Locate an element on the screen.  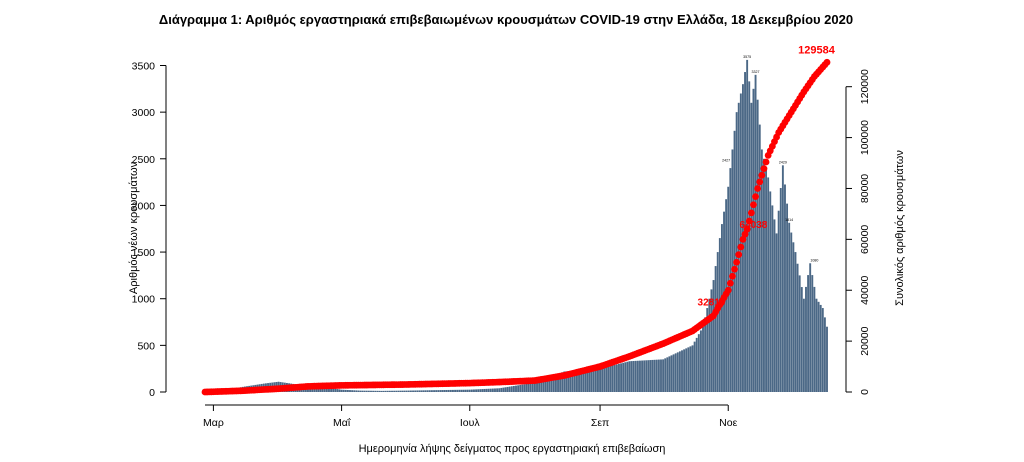
y-left-tick-label: 0 is located at coordinates (152, 393).